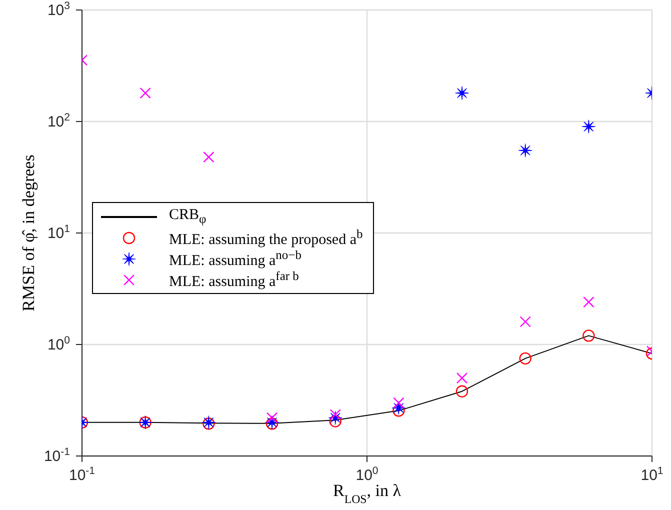  What do you see at coordinates (234, 279) in the screenshot?
I see `legend-label: MLE: assuming a$^{far b}$` at bounding box center [234, 279].